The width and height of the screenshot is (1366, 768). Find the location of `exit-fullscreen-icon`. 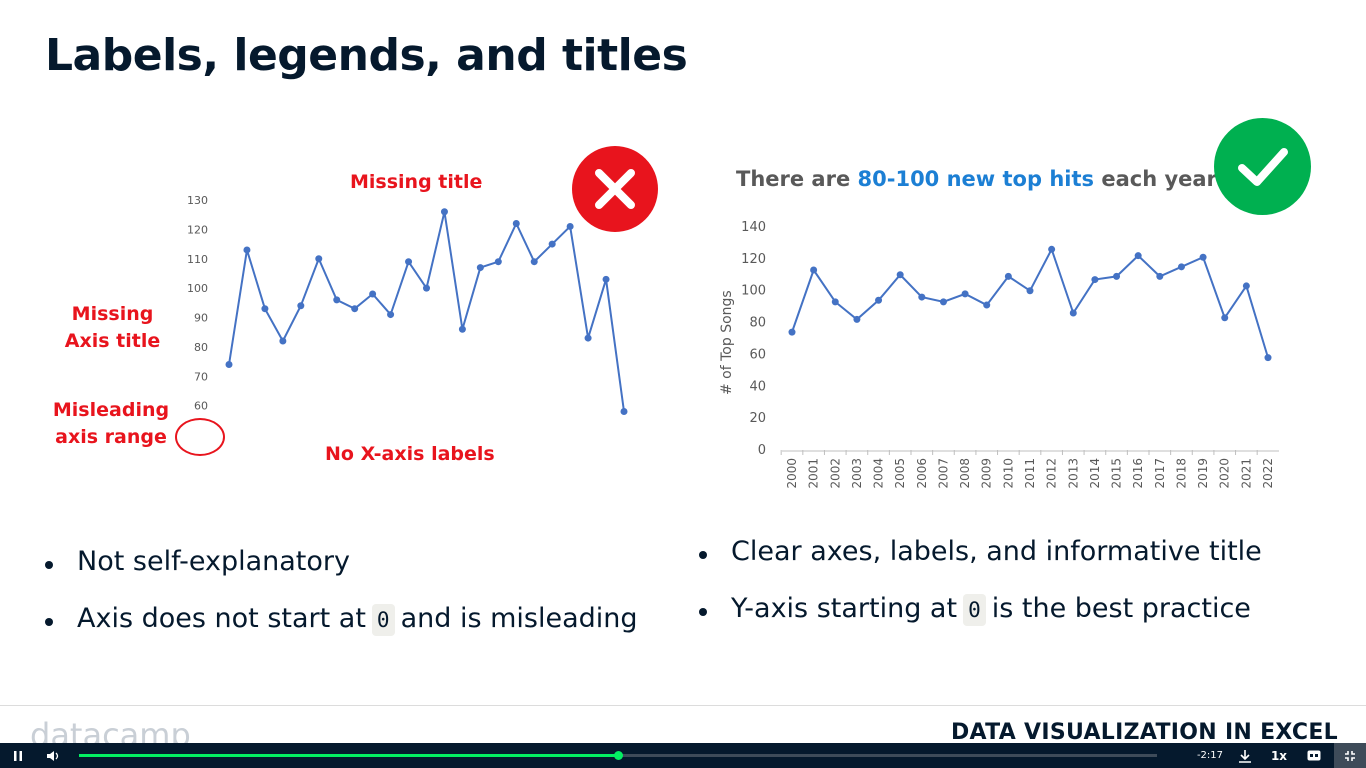

exit-fullscreen-icon is located at coordinates (1350, 755).